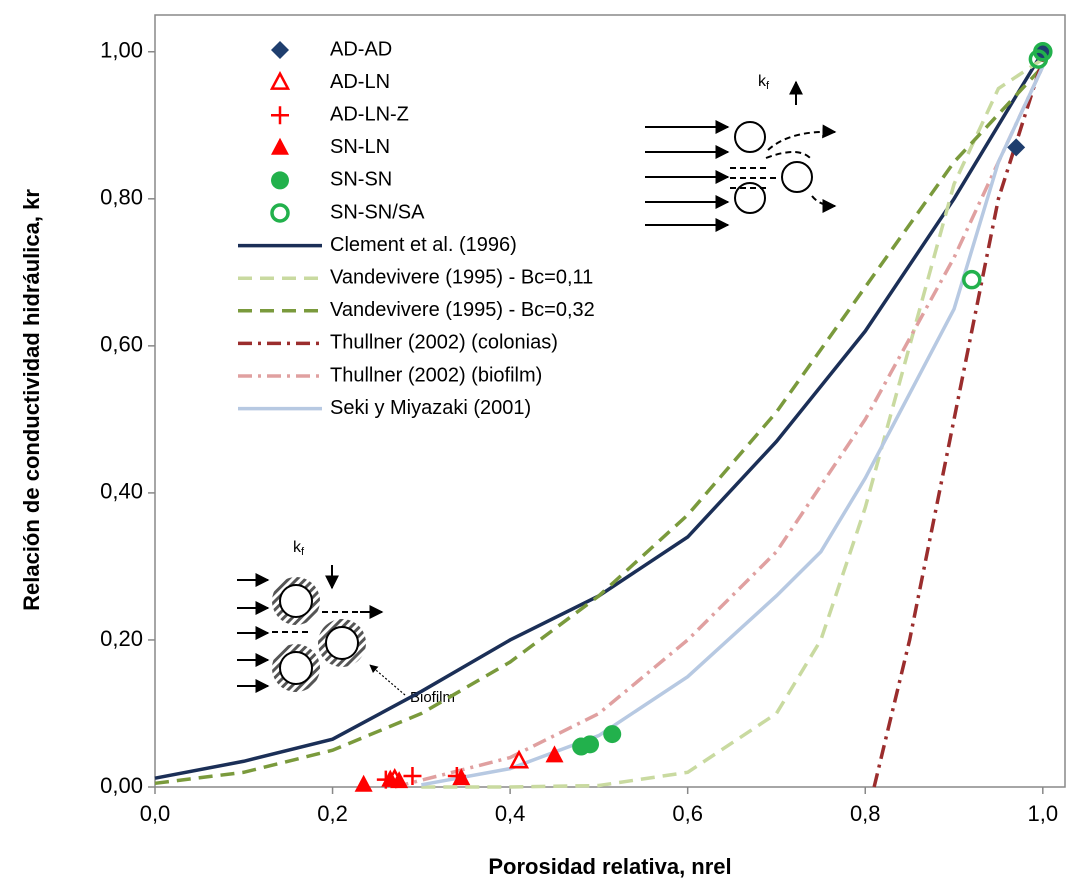 The width and height of the screenshot is (1076, 886). What do you see at coordinates (121, 197) in the screenshot?
I see `y-tick-label: 0,80` at bounding box center [121, 197].